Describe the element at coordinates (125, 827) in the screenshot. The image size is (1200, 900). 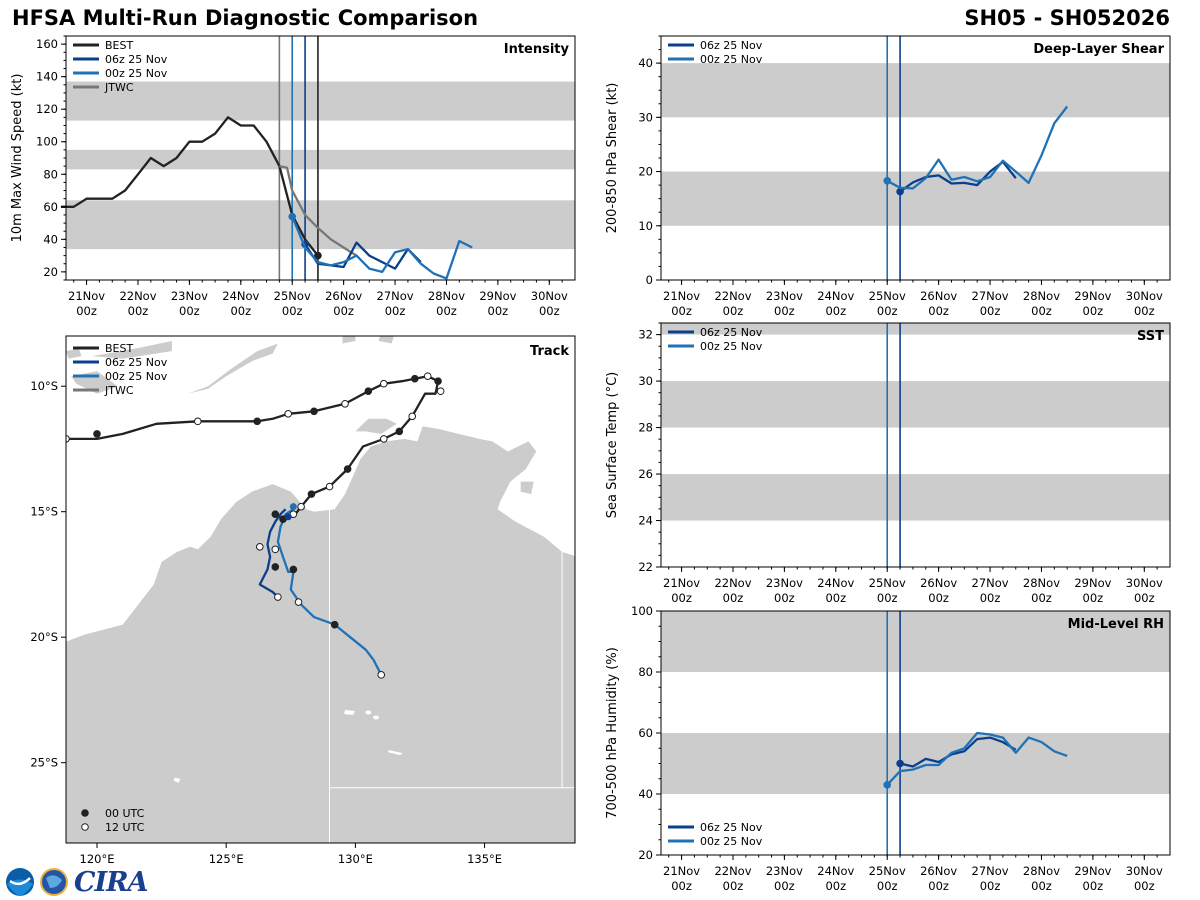
I see `track-marker-legend-label: 12 UTC` at that location.